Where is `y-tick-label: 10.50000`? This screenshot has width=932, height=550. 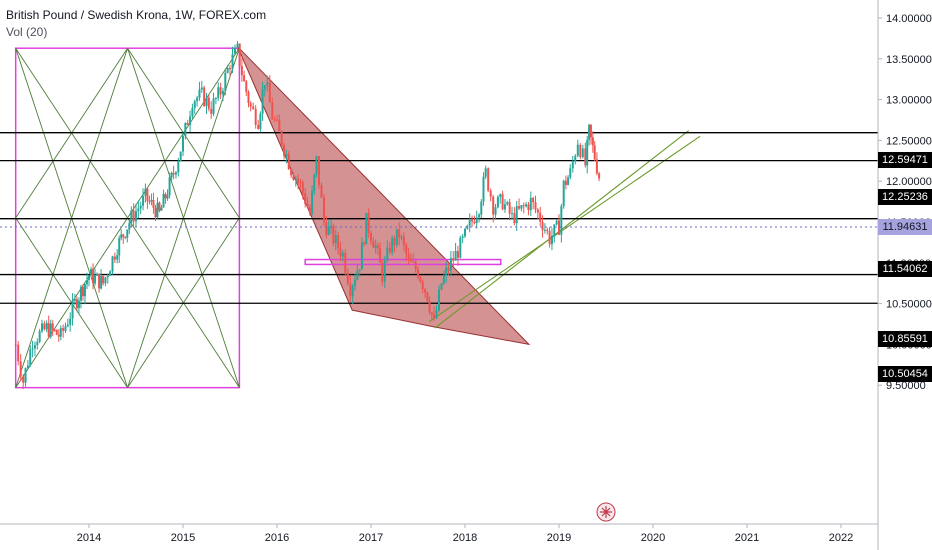 y-tick-label: 10.50000 is located at coordinates (909, 305).